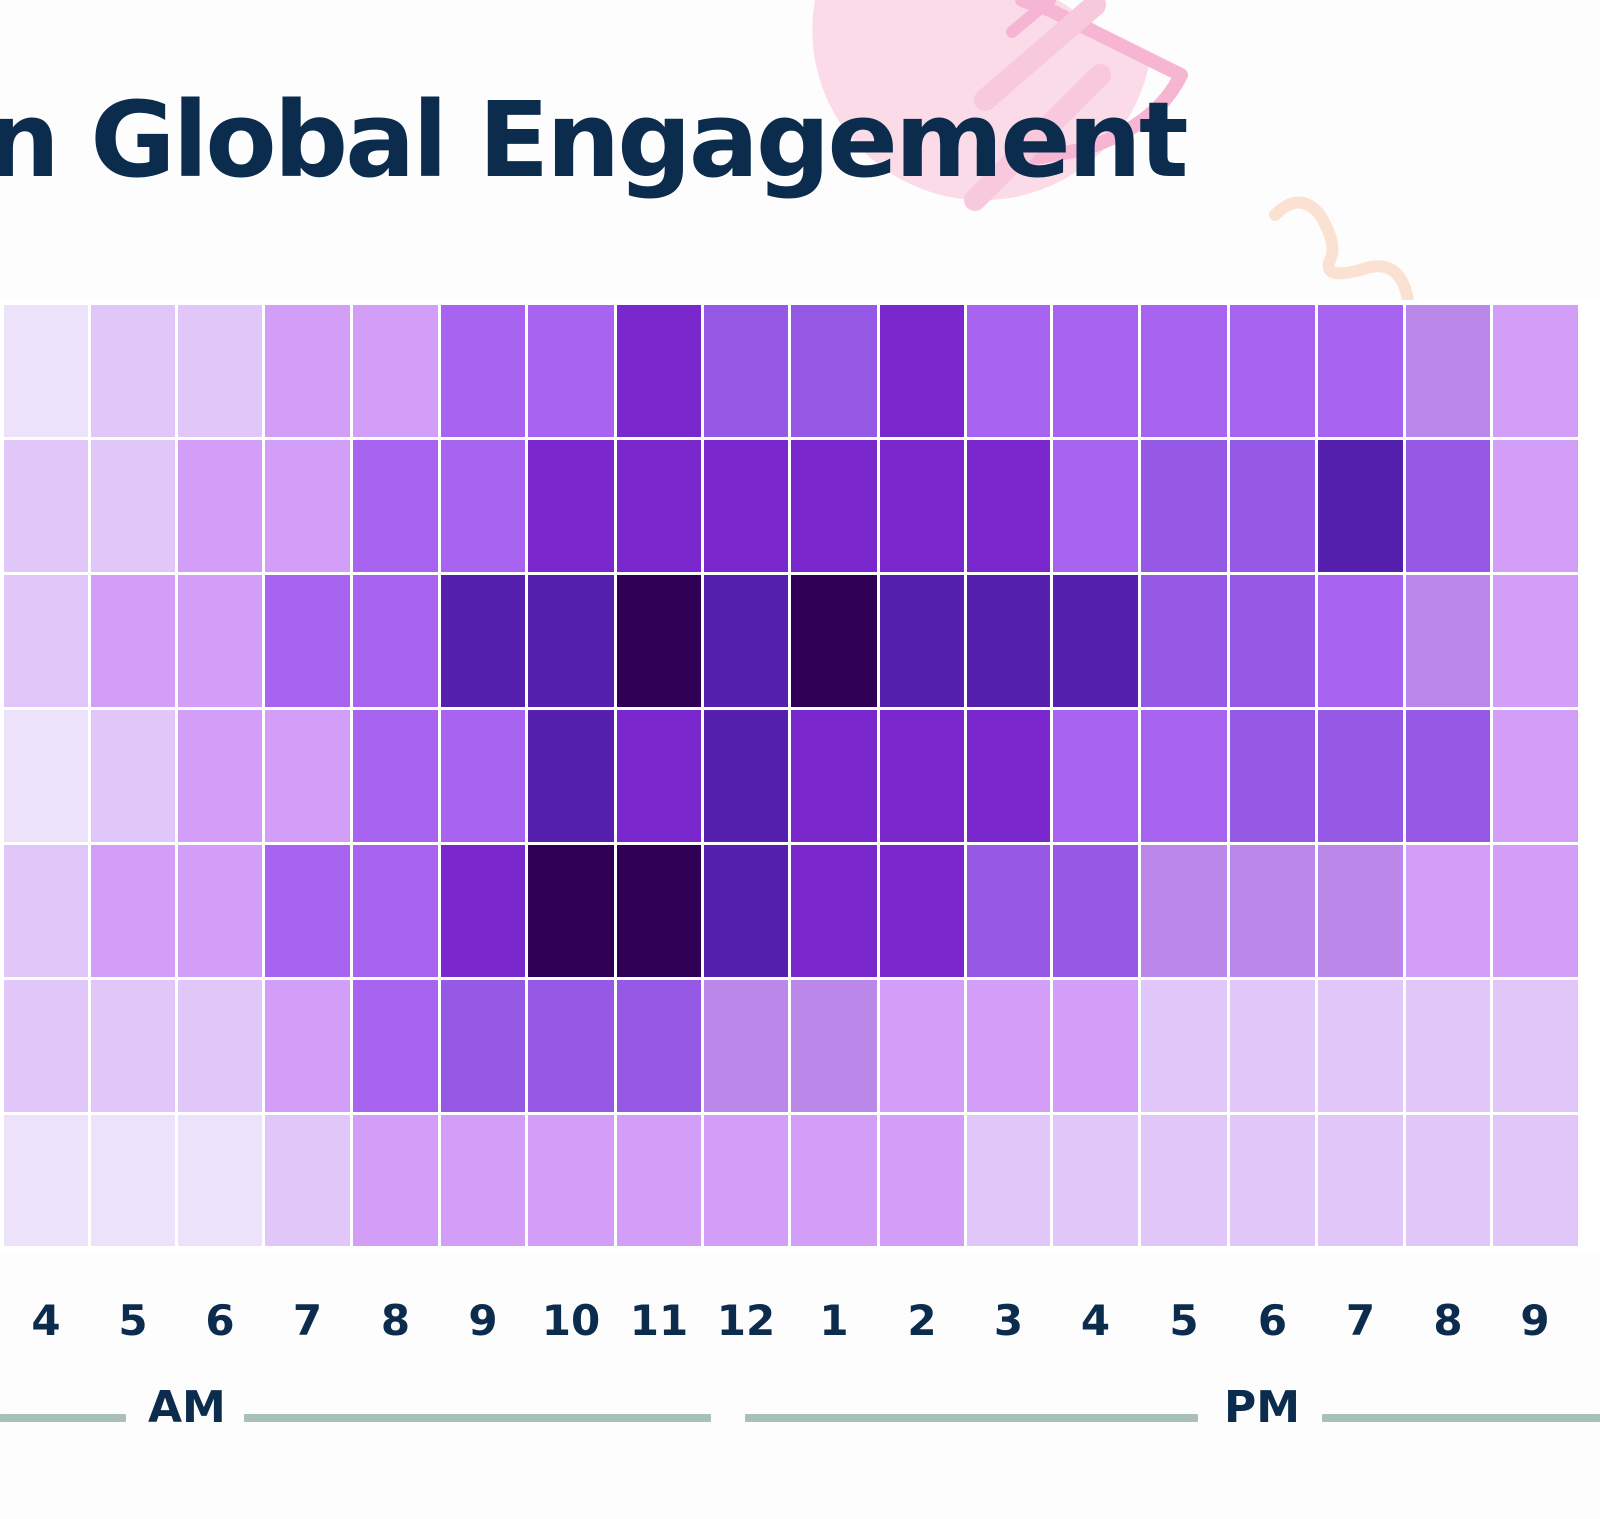 The image size is (1600, 1519). Describe the element at coordinates (571, 1320) in the screenshot. I see `x-tick-label: 10` at that location.